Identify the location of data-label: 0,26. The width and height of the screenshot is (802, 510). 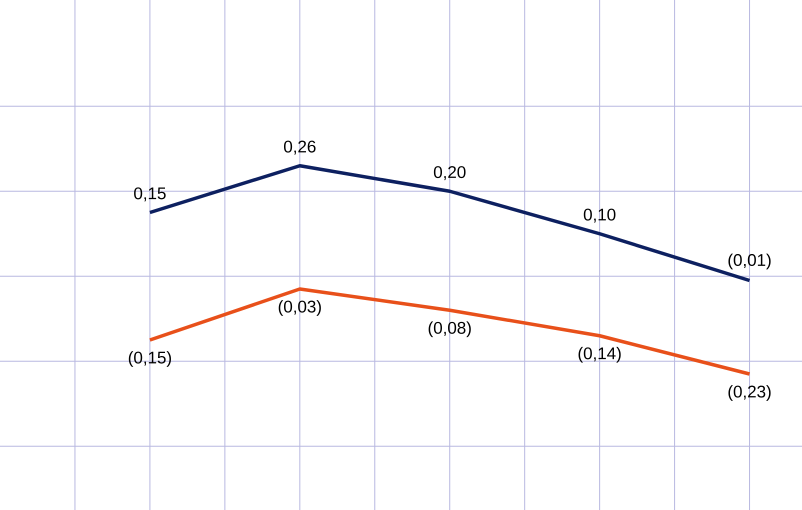
(300, 147).